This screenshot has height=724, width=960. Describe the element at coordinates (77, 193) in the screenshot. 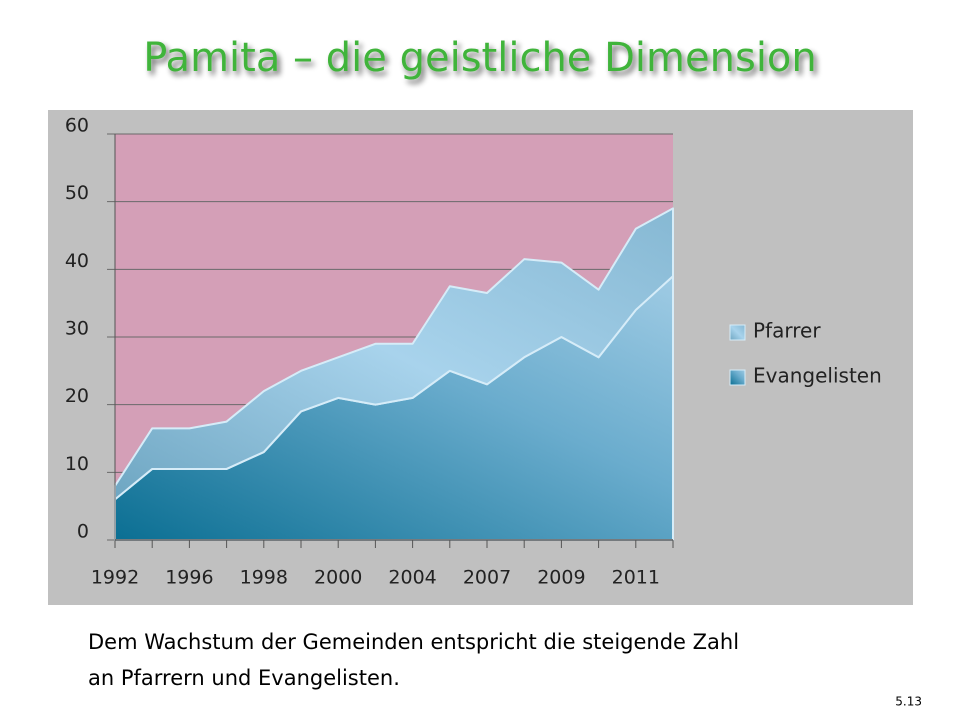

I see `y-tick-label: 50` at that location.